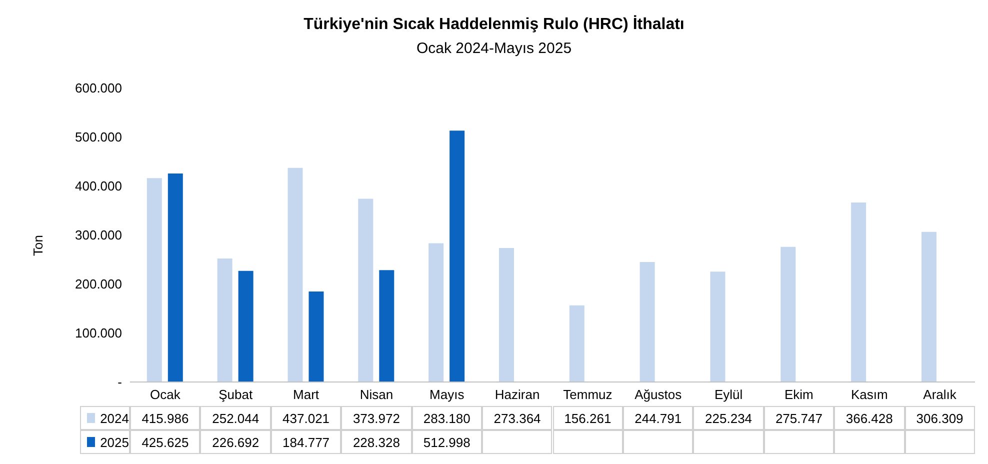 The height and width of the screenshot is (464, 988). What do you see at coordinates (940, 394) in the screenshot?
I see `x-tick-label: Aralık` at bounding box center [940, 394].